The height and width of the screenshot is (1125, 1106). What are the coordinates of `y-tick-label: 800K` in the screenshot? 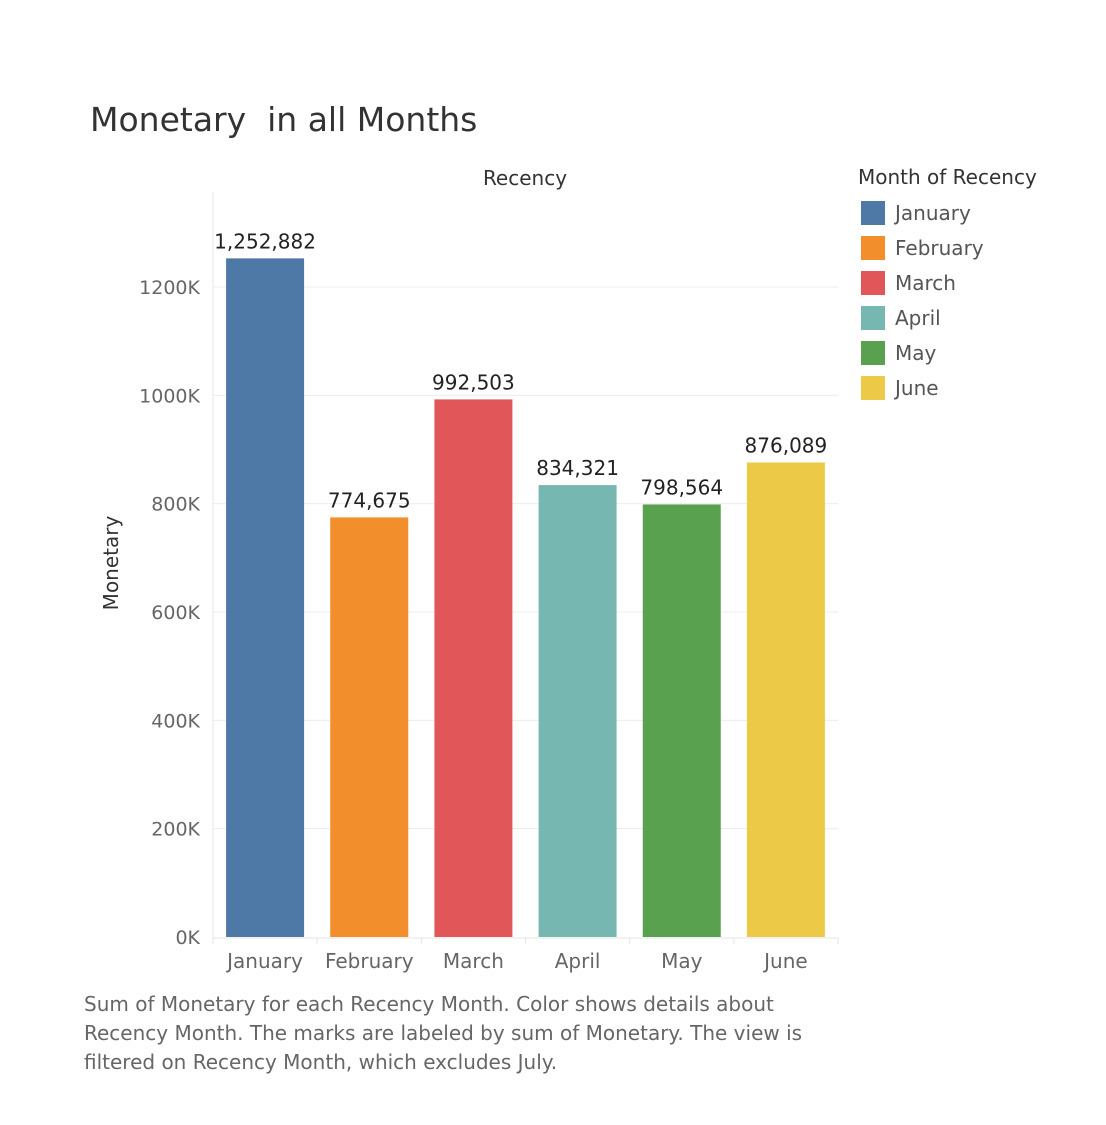 It's located at (175, 505).